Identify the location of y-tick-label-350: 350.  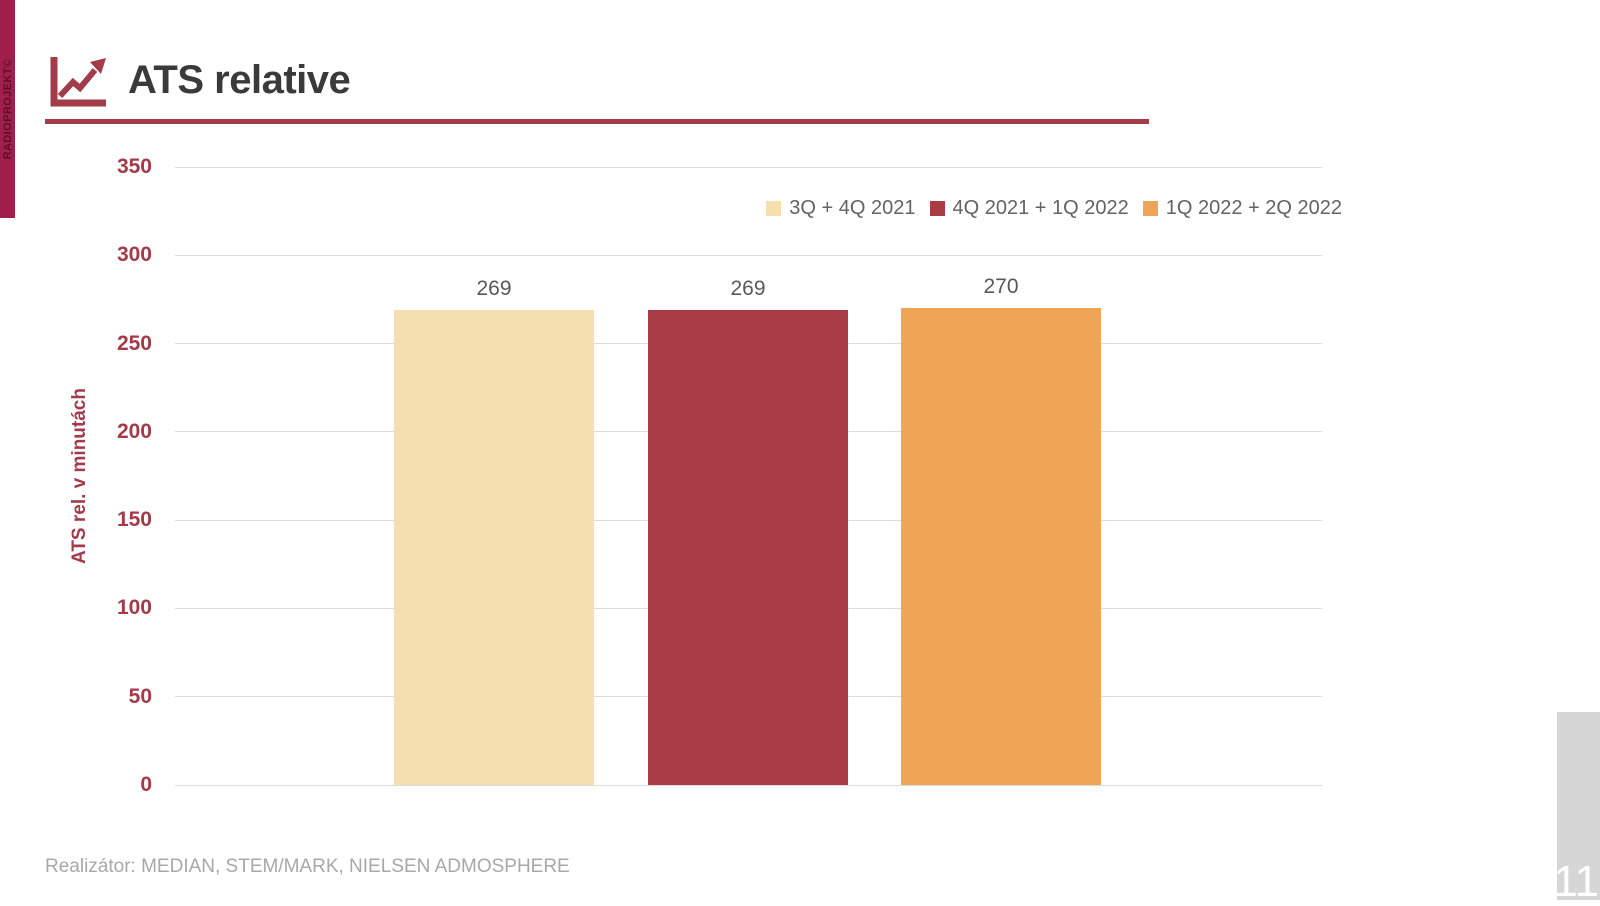
(134, 166).